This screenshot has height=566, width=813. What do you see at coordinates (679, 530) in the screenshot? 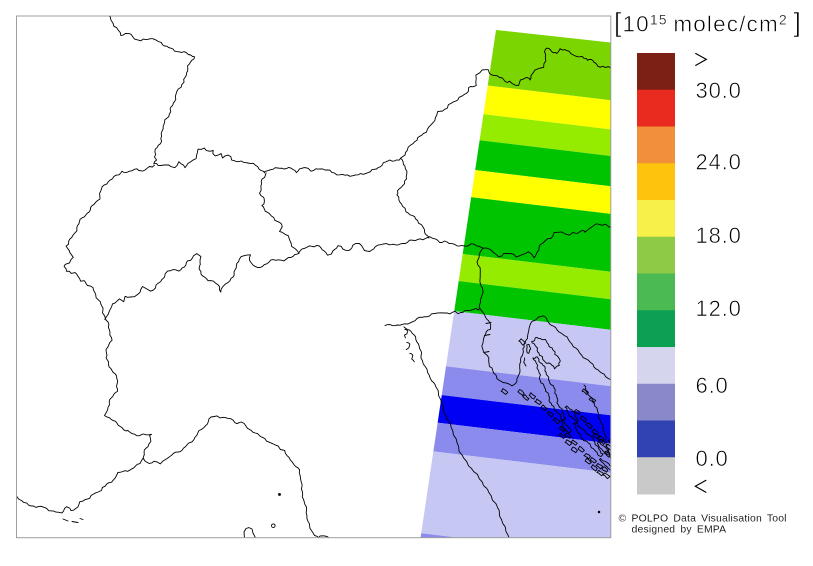
I see `svg-text: designed by EMPA` at bounding box center [679, 530].